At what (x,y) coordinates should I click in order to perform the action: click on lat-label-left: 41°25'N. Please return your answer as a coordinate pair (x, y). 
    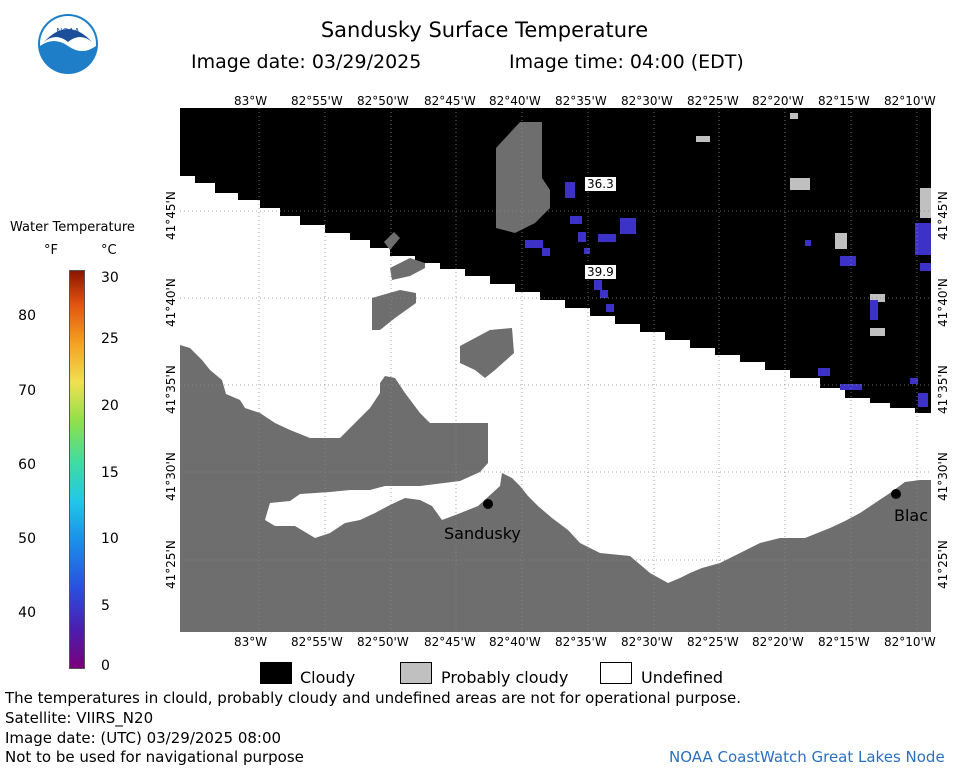
    Looking at the image, I should click on (171, 564).